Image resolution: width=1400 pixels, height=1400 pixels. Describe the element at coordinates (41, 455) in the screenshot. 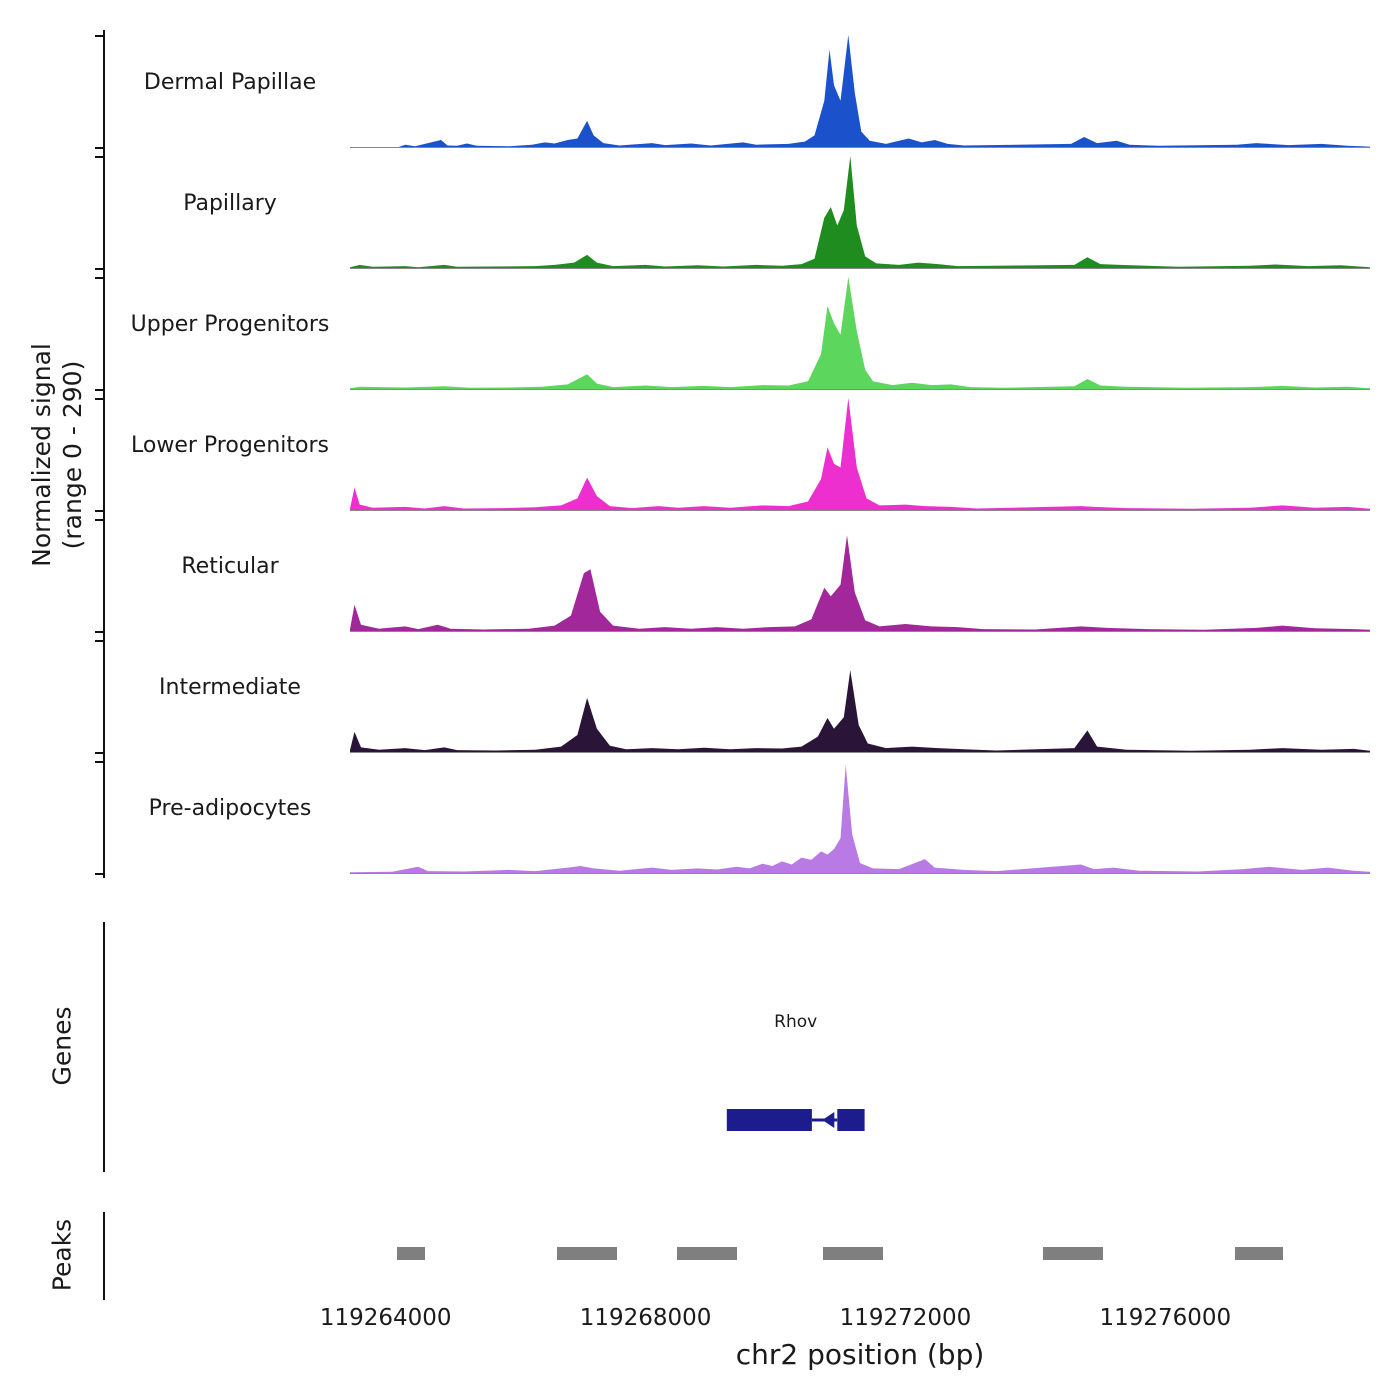

I see `signal-y-axis-title-line1: Normalized signal` at that location.